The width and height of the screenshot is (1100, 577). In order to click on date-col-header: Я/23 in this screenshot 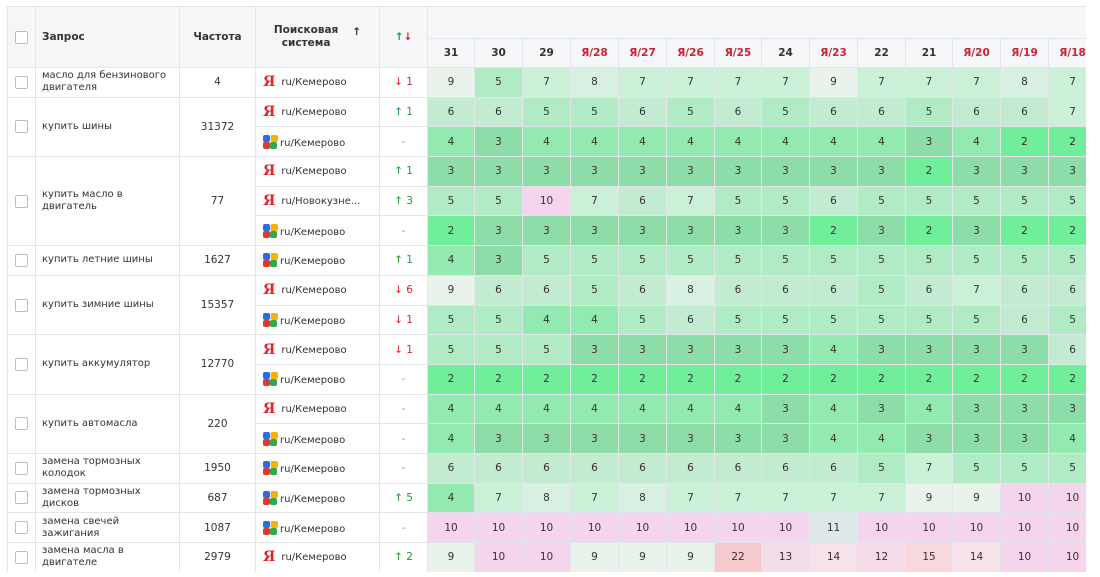, I will do `click(833, 53)`.